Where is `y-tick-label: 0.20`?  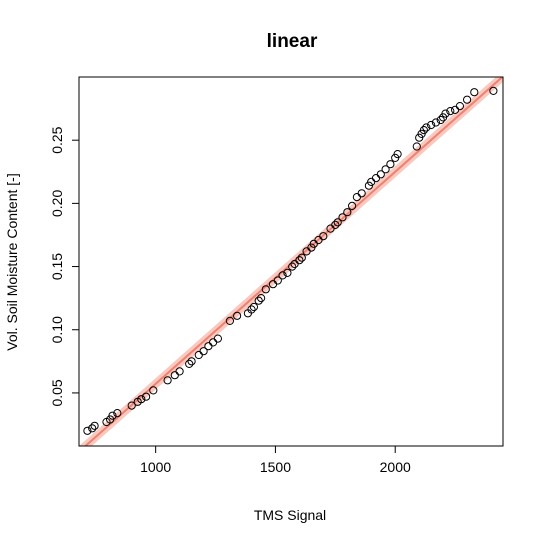
y-tick-label: 0.20 is located at coordinates (57, 203).